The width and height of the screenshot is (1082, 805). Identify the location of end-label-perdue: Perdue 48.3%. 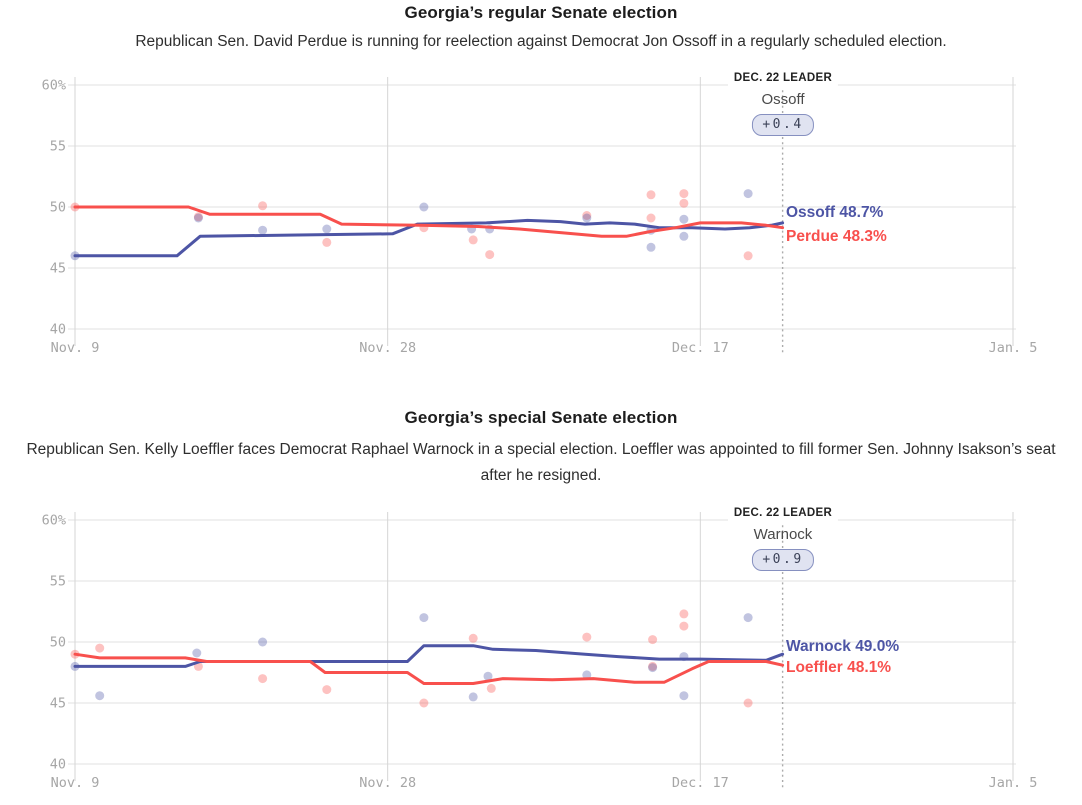
(836, 236).